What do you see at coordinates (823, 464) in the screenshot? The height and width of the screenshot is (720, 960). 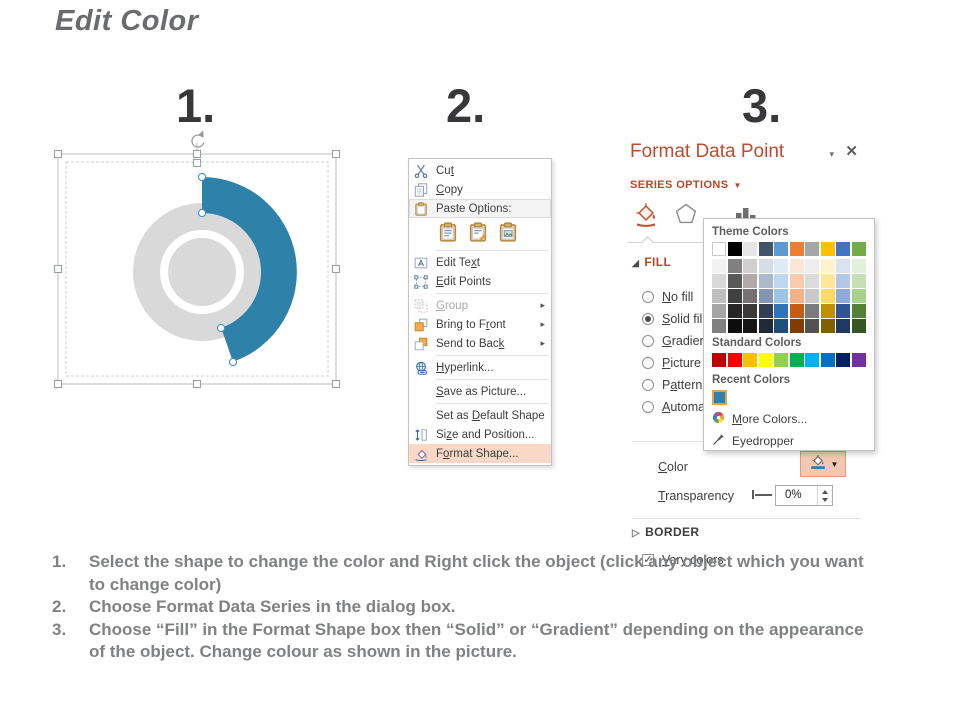 I see `color-fill-button: ▼` at bounding box center [823, 464].